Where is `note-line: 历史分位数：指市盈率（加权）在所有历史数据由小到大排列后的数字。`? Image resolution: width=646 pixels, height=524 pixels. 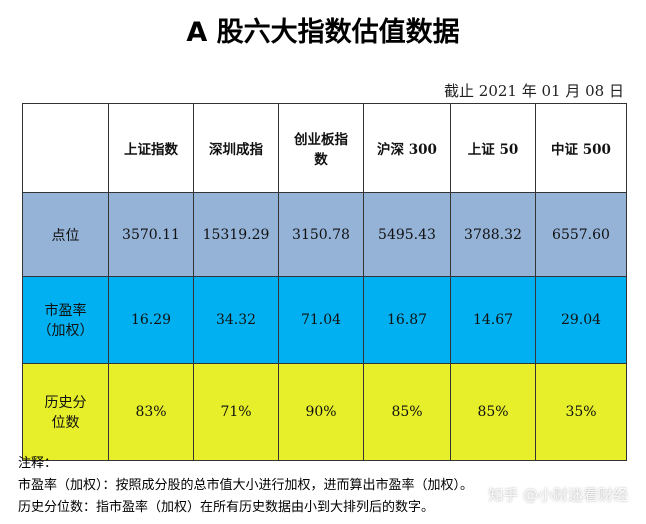 note-line: 历史分位数：指市盈率（加权）在所有历史数据由小到大排列后的数字。 is located at coordinates (226, 507).